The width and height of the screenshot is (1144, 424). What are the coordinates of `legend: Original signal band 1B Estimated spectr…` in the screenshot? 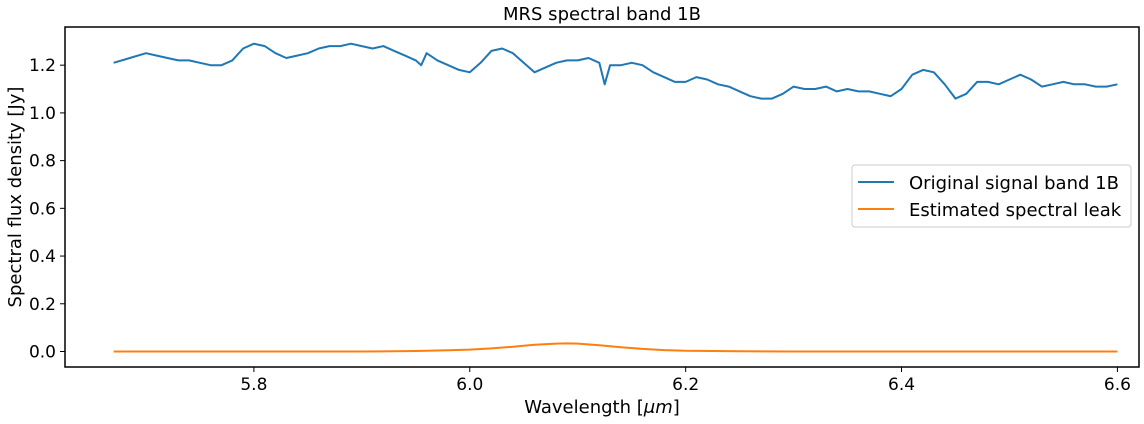 It's located at (991, 196).